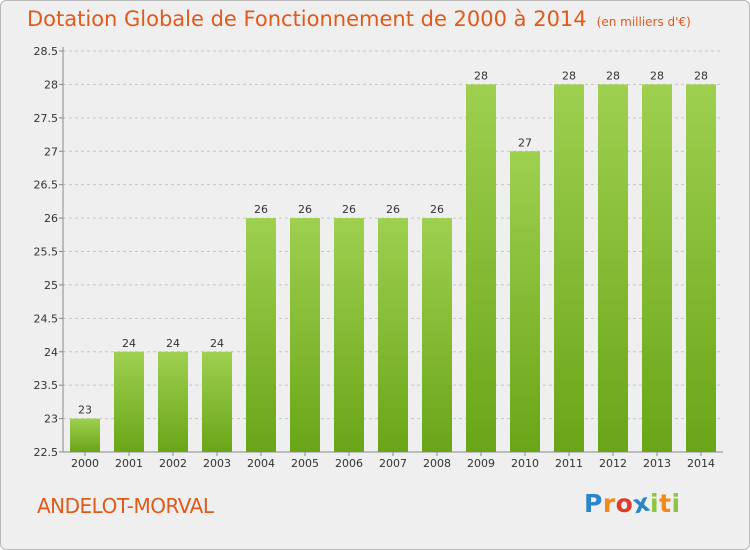 The width and height of the screenshot is (750, 550). Describe the element at coordinates (46, 385) in the screenshot. I see `y-tick-label: 23.5` at that location.